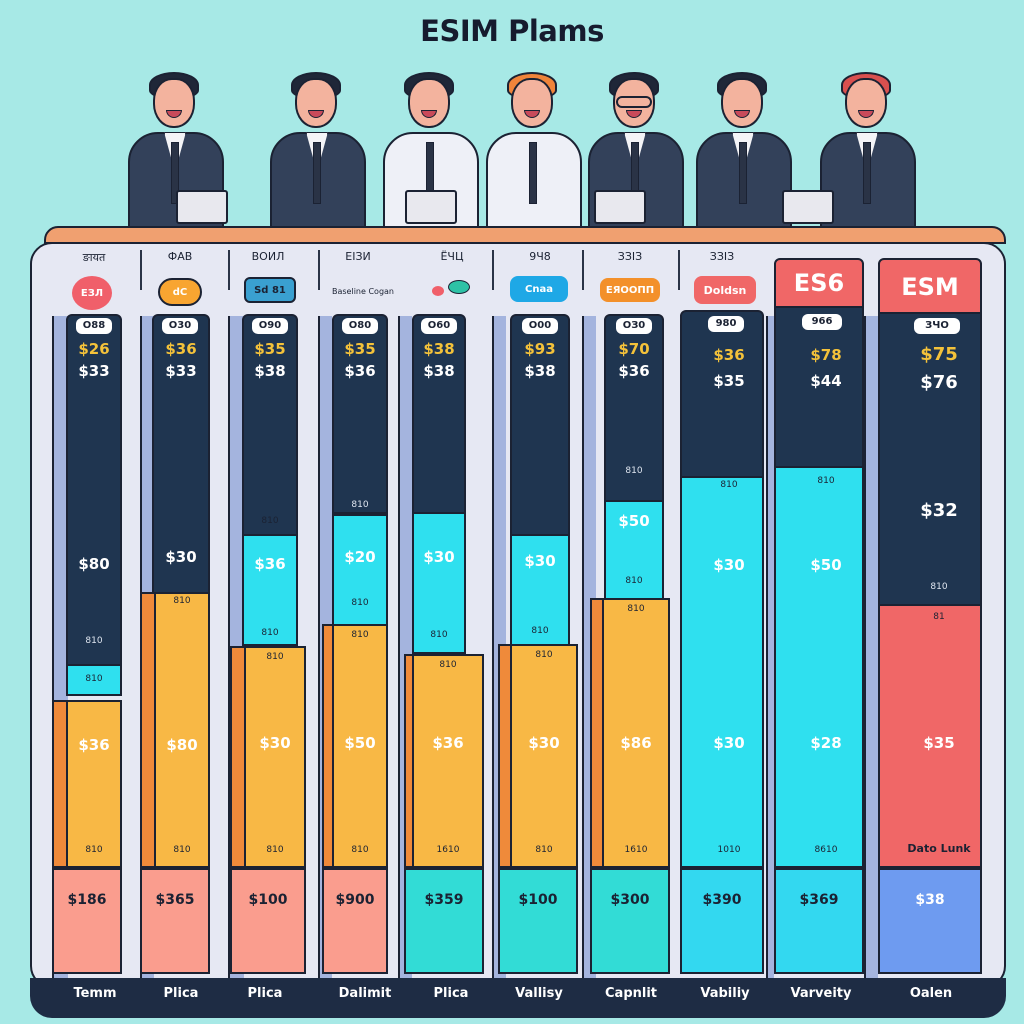 The height and width of the screenshot is (1024, 1024). What do you see at coordinates (94, 349) in the screenshot?
I see `gold-price: $26` at bounding box center [94, 349].